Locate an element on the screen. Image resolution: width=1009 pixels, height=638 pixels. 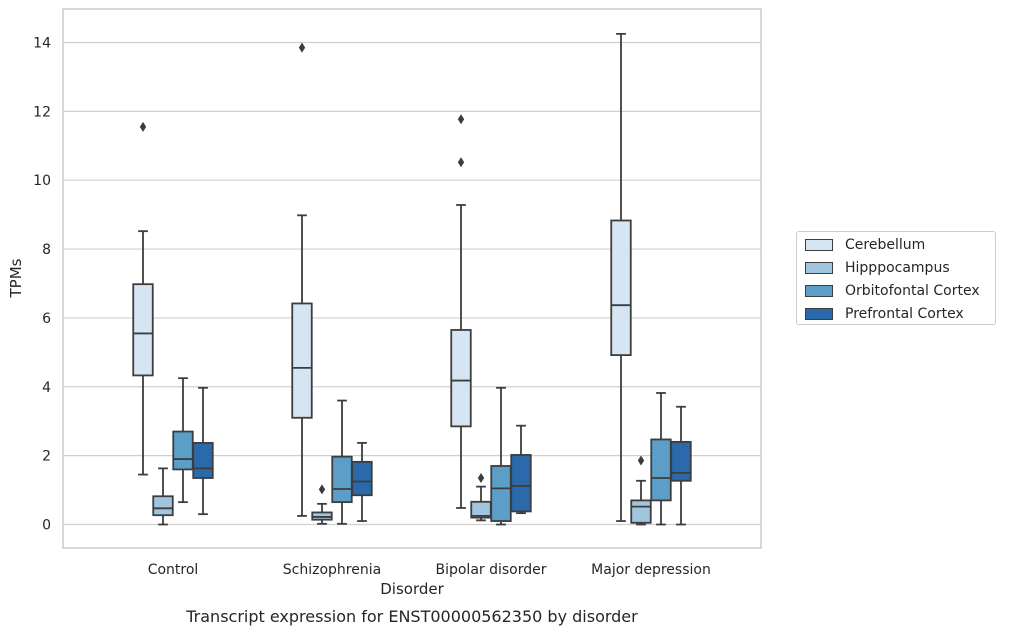
y-tick-label: 10 is located at coordinates (42, 181).